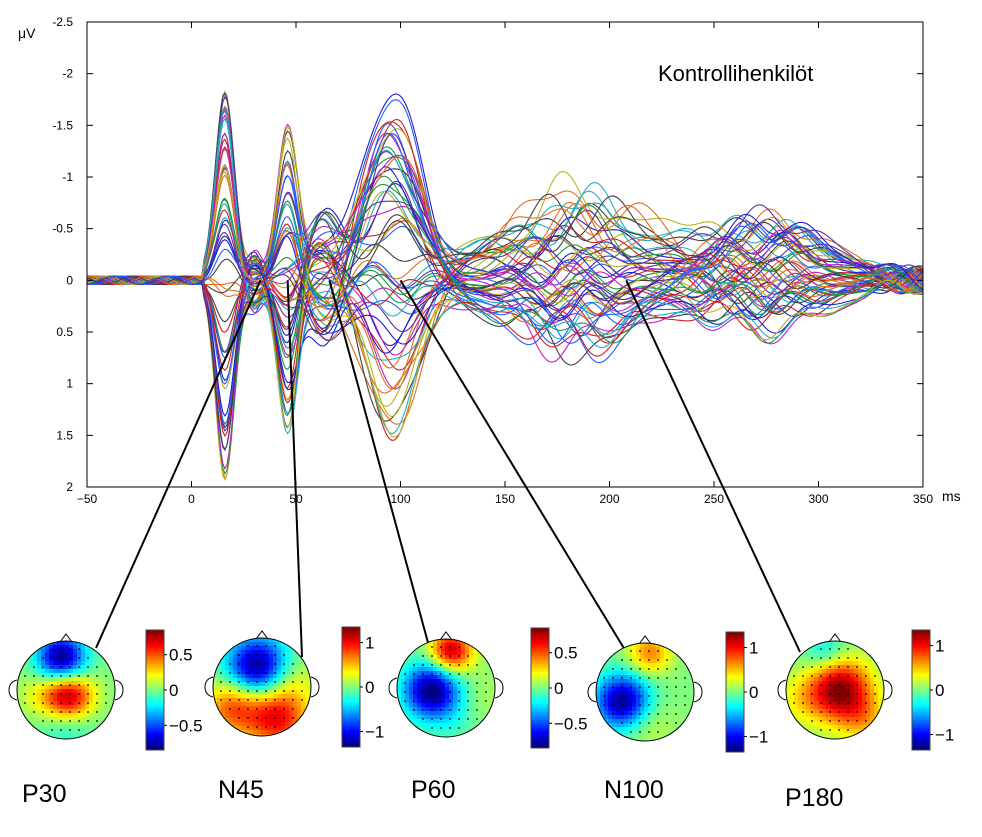  What do you see at coordinates (951, 496) in the screenshot?
I see `x-unit-label: ms` at bounding box center [951, 496].